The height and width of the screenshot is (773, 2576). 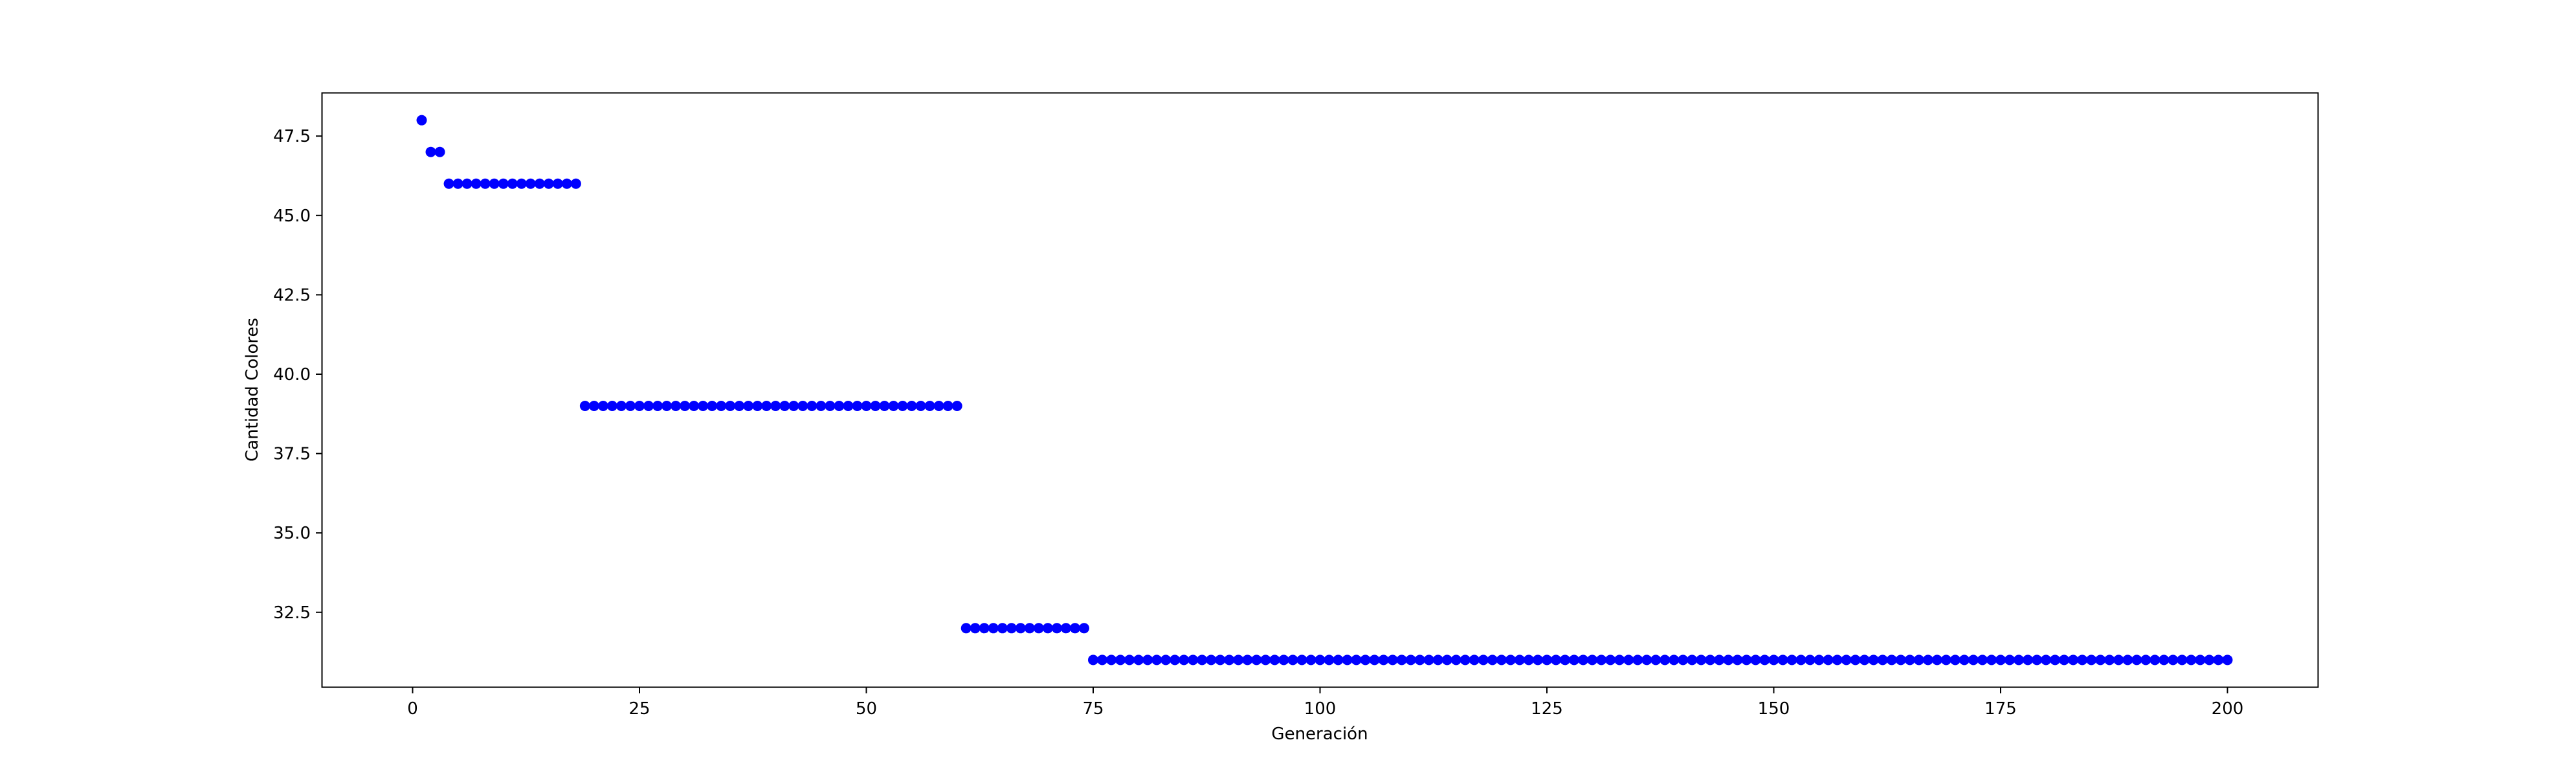 I want to click on y-tick-label: 35.0, so click(x=292, y=533).